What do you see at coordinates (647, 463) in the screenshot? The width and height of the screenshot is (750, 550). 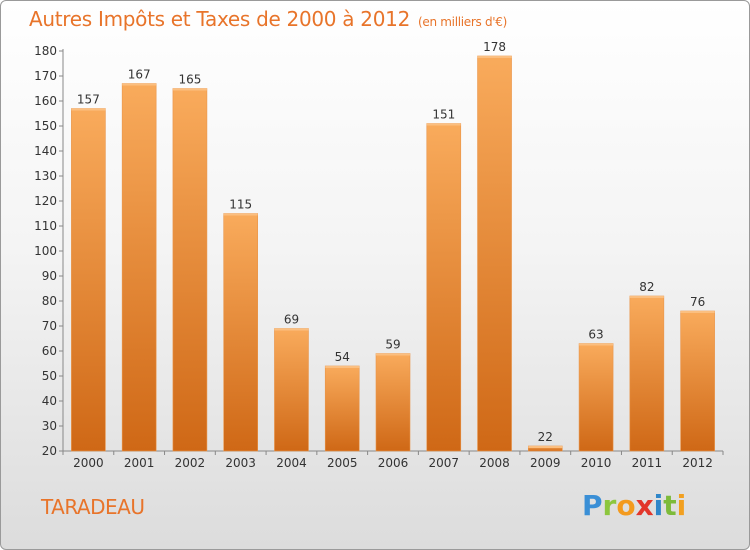 I see `x-tick-label-2011: 2011` at bounding box center [647, 463].